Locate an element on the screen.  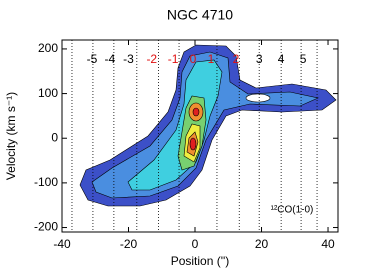
strip-label: 1 is located at coordinates (211, 59).